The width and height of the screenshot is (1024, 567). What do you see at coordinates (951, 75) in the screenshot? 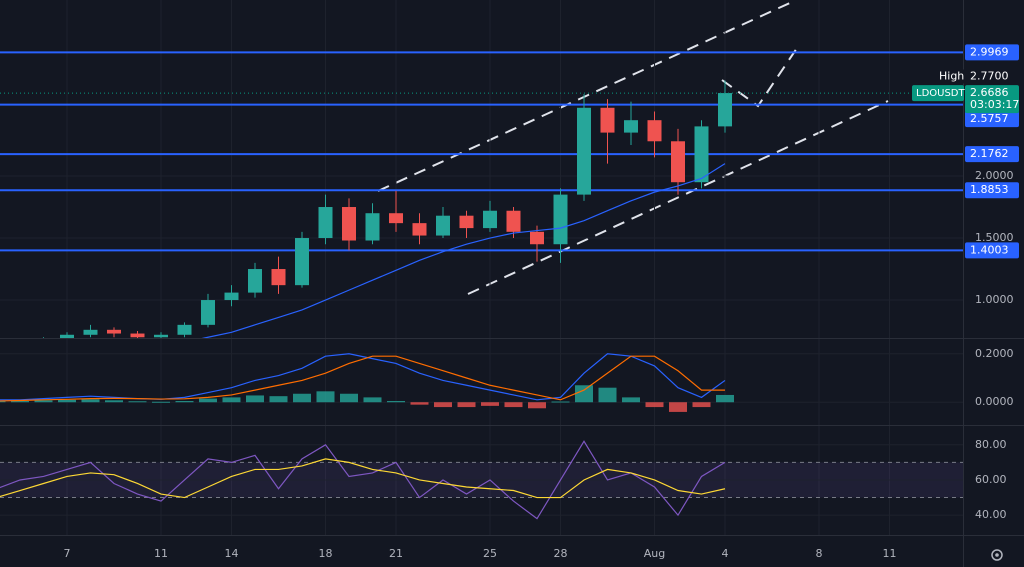
I see `high-name: High` at bounding box center [951, 75].